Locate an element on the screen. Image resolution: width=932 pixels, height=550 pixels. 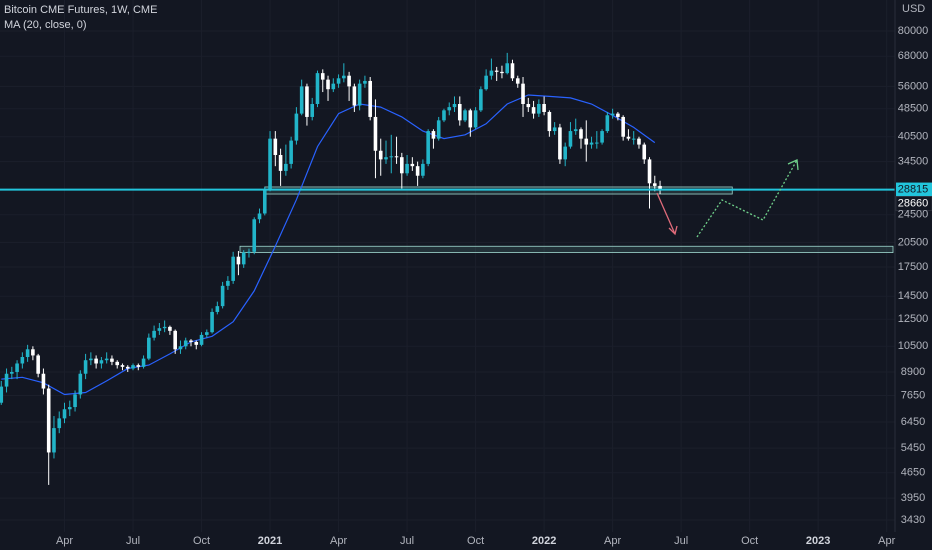
last-price-label: 28660 is located at coordinates (913, 203).